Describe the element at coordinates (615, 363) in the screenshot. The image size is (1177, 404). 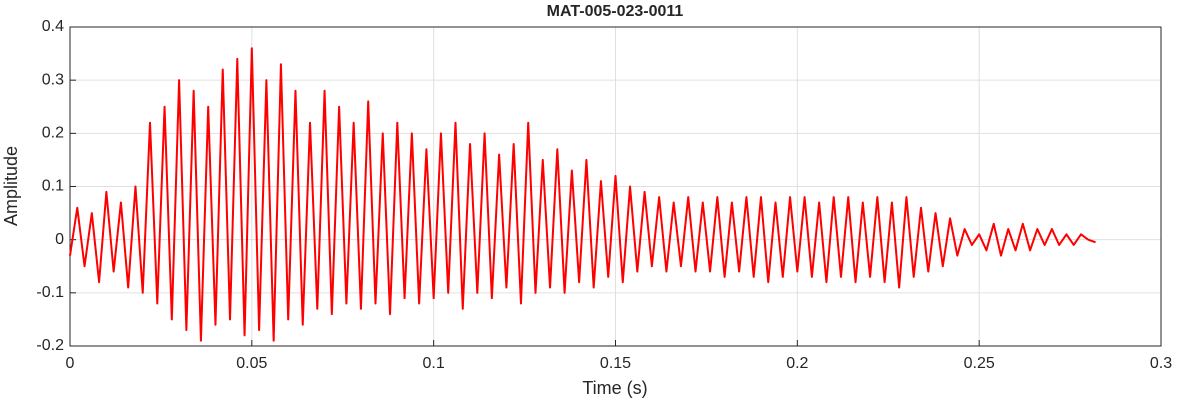
I see `x-tick-label: 0.15` at that location.